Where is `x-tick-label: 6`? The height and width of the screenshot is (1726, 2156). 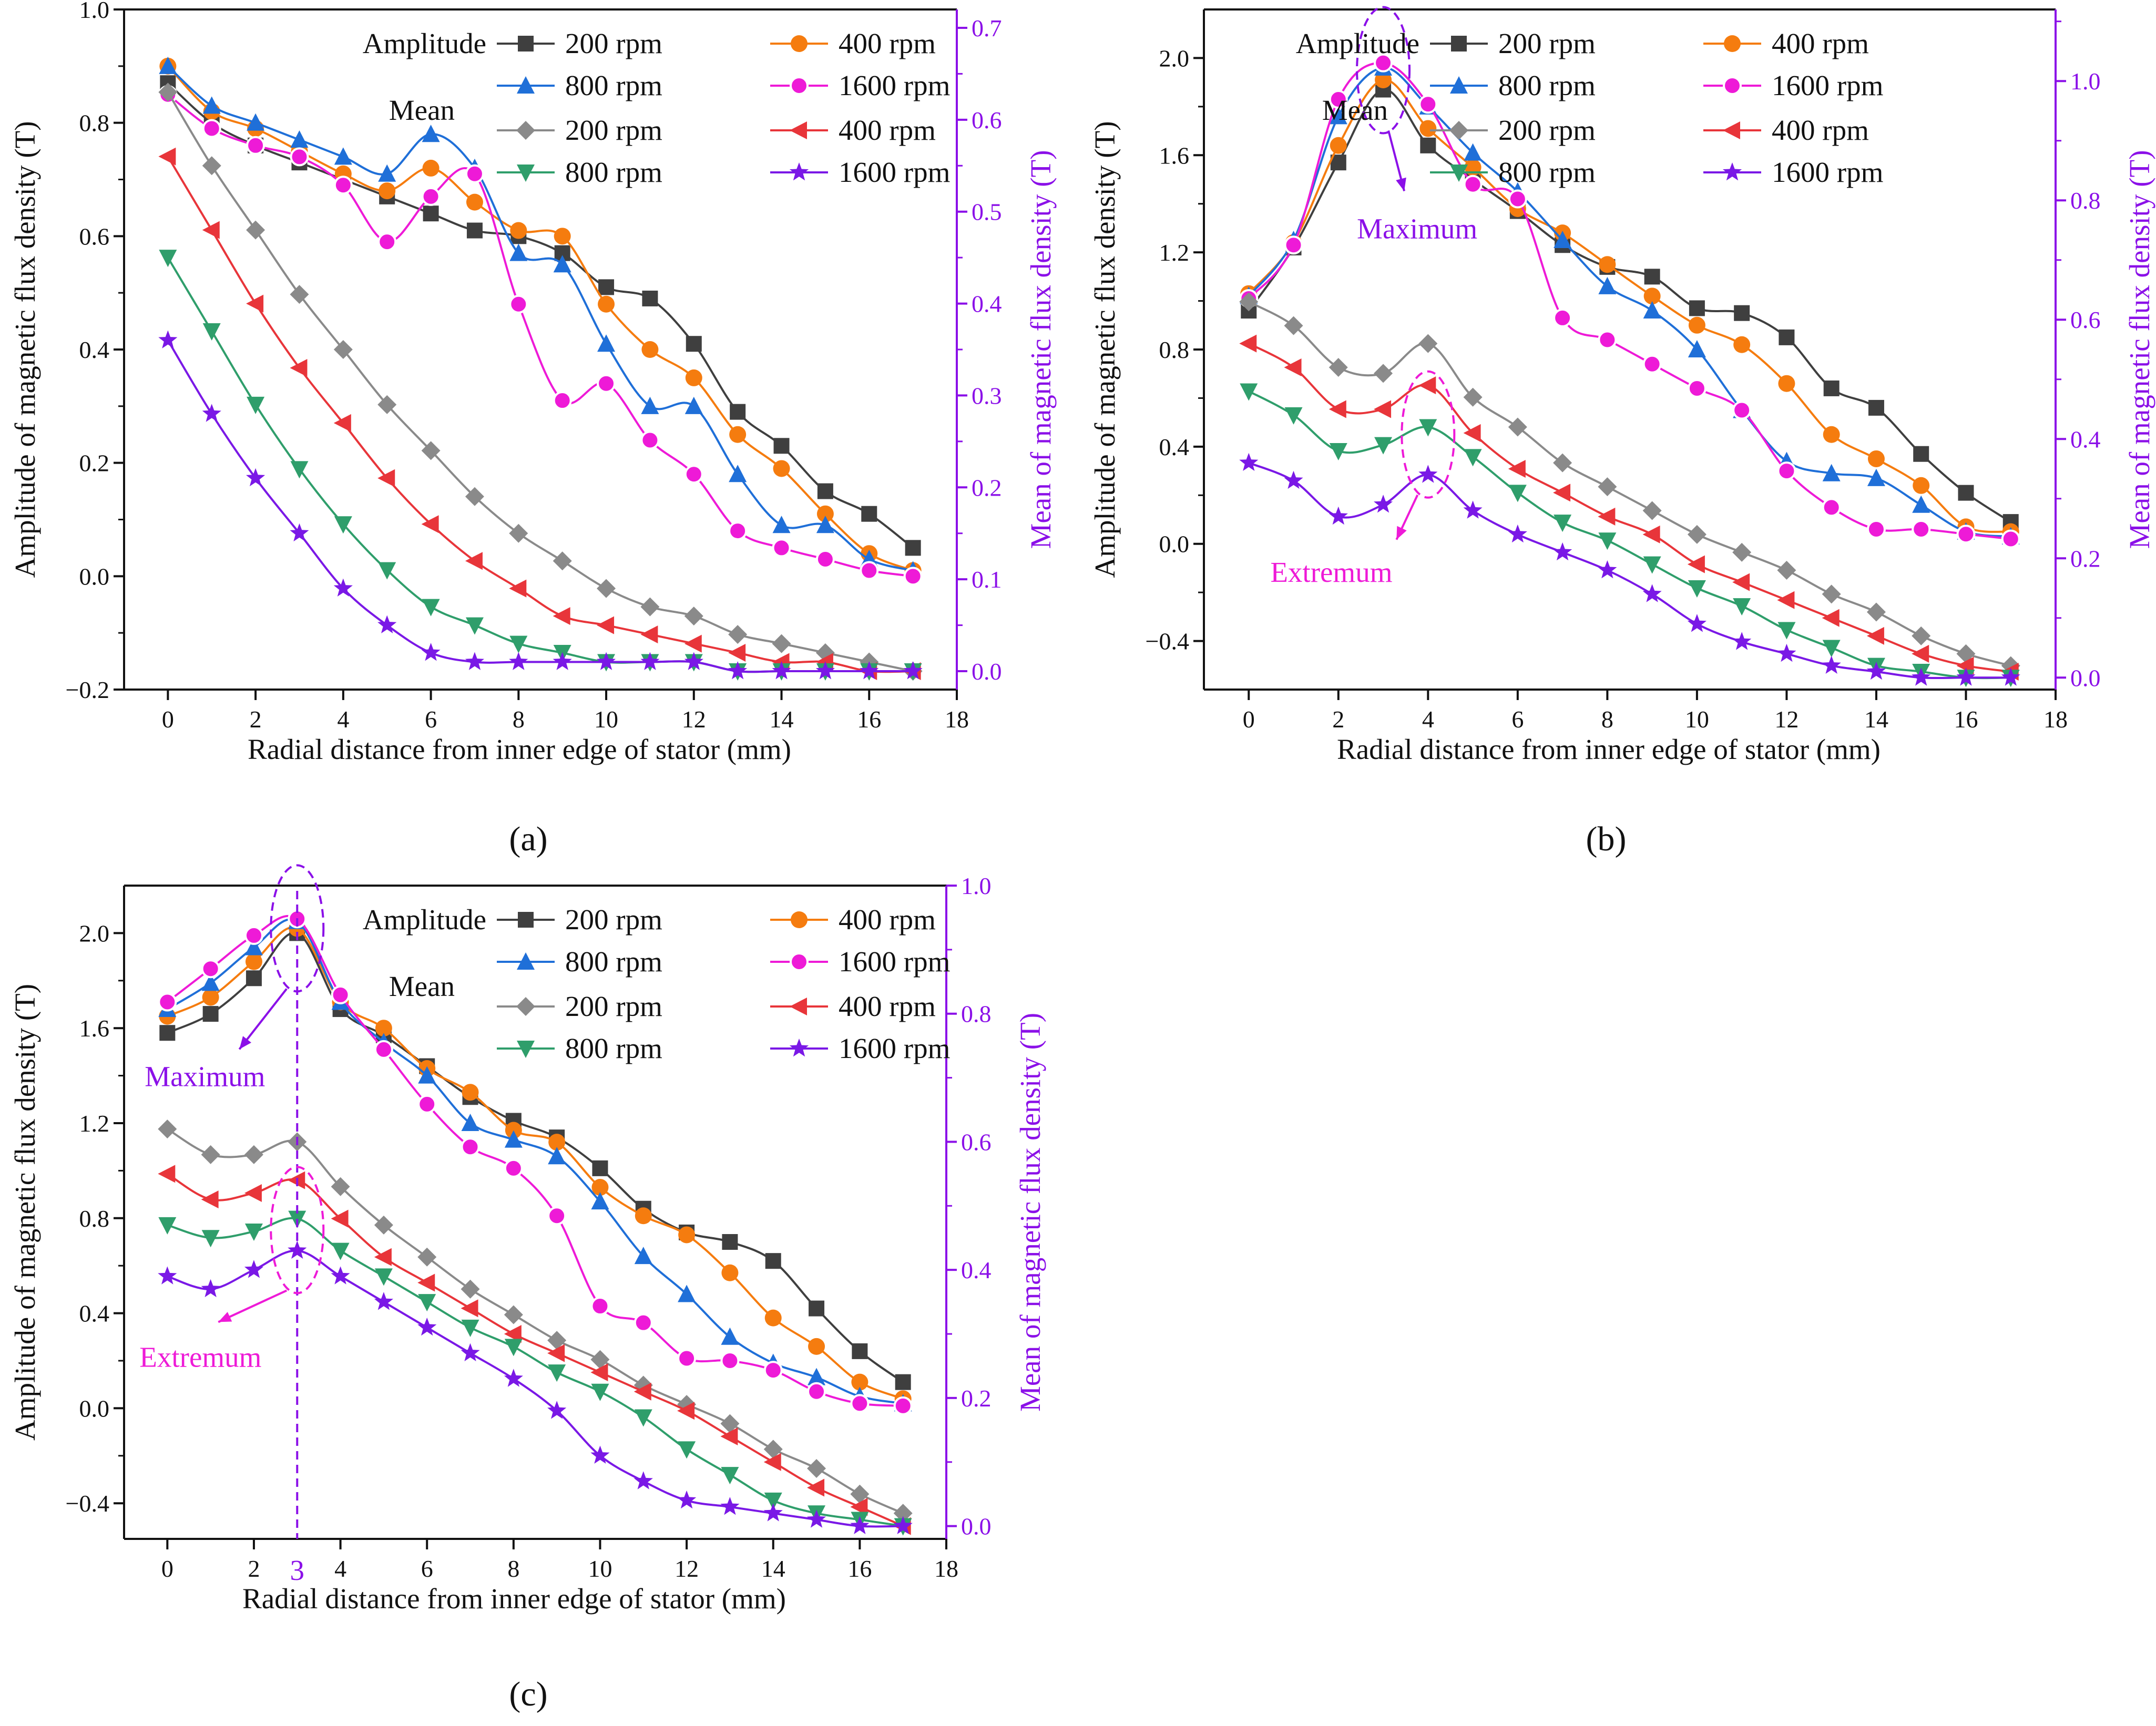 x-tick-label: 6 is located at coordinates (427, 1568).